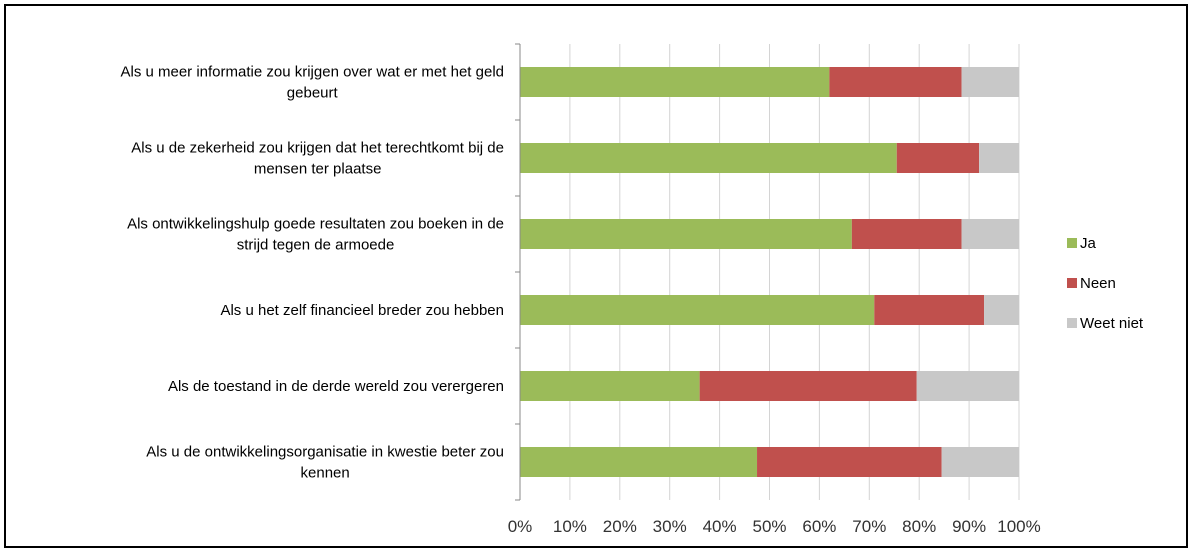 The image size is (1194, 552). I want to click on axis, so click(518, 272).